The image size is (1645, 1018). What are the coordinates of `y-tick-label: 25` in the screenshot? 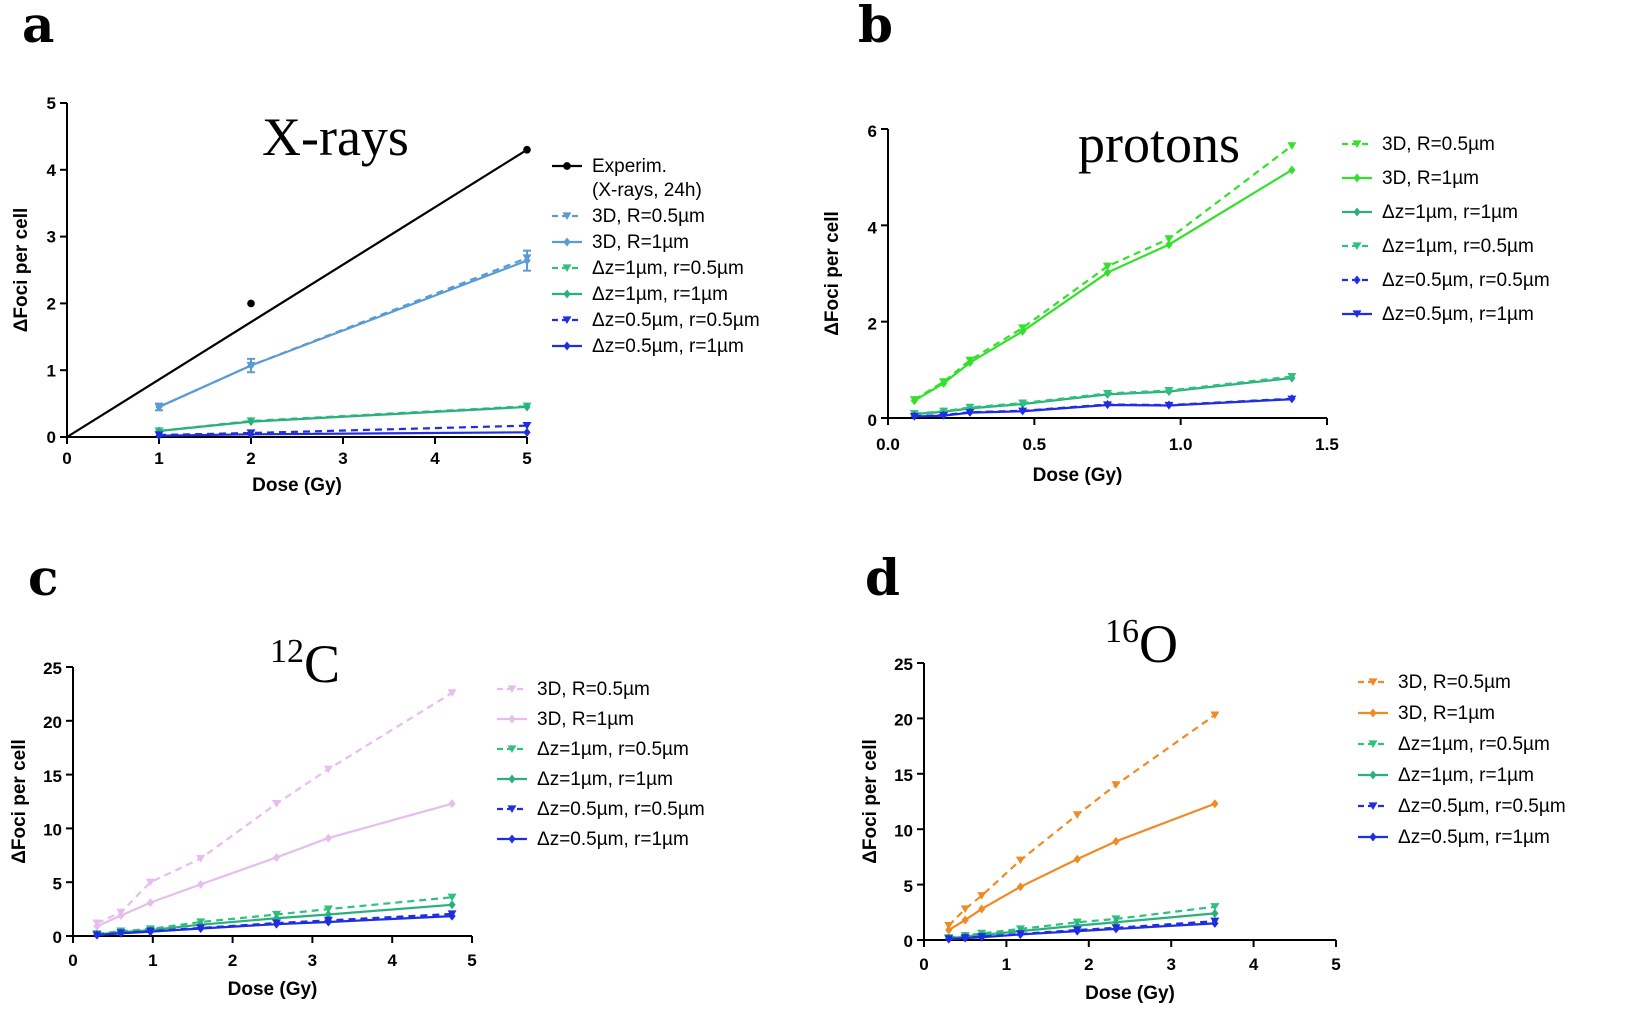 It's located at (903, 664).